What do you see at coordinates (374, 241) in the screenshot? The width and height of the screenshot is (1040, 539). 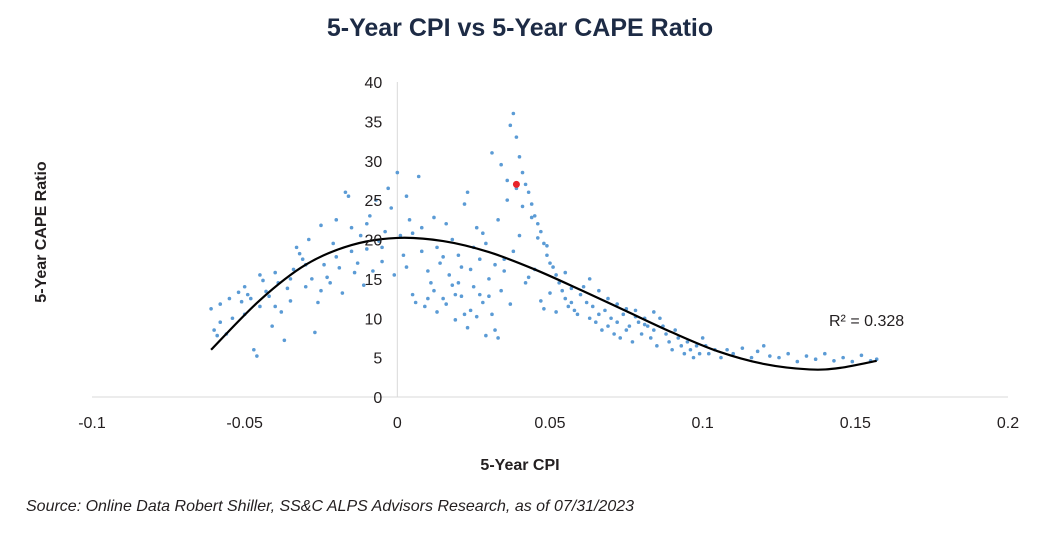 I see `y-tick-label: 20` at bounding box center [374, 241].